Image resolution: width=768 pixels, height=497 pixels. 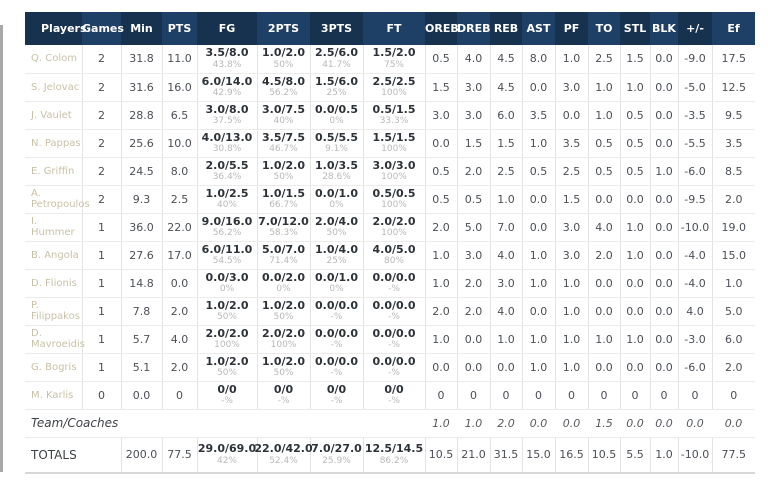 I want to click on points-cell: 0, so click(x=180, y=395).